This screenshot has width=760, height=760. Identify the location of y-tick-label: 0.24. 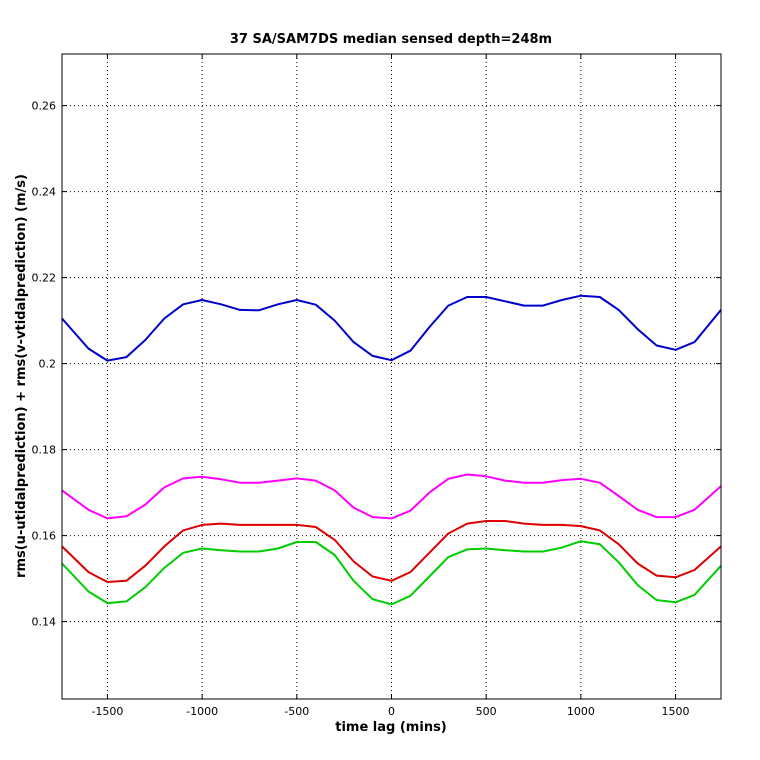
(44, 192).